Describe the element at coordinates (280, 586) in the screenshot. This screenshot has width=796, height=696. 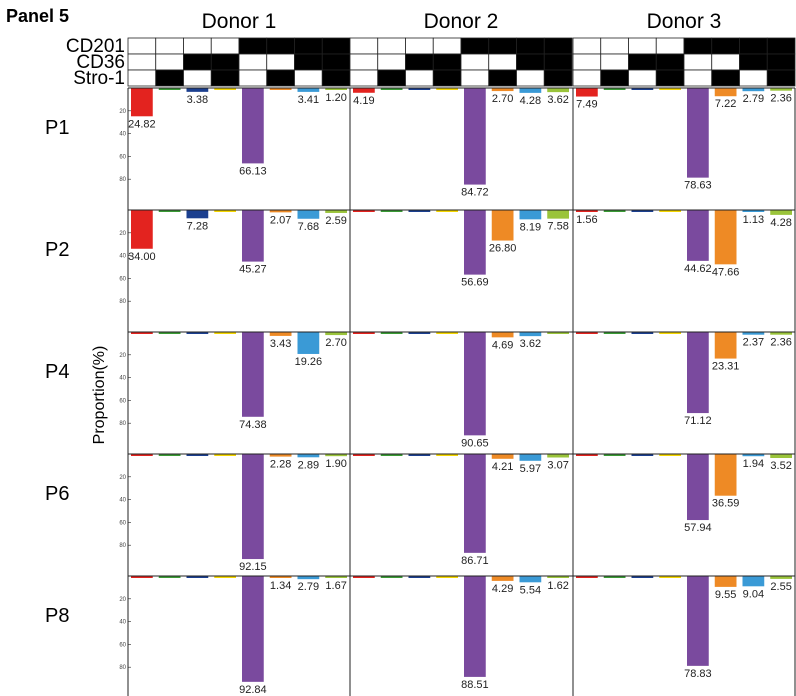
I see `data-label: 1.34` at that location.